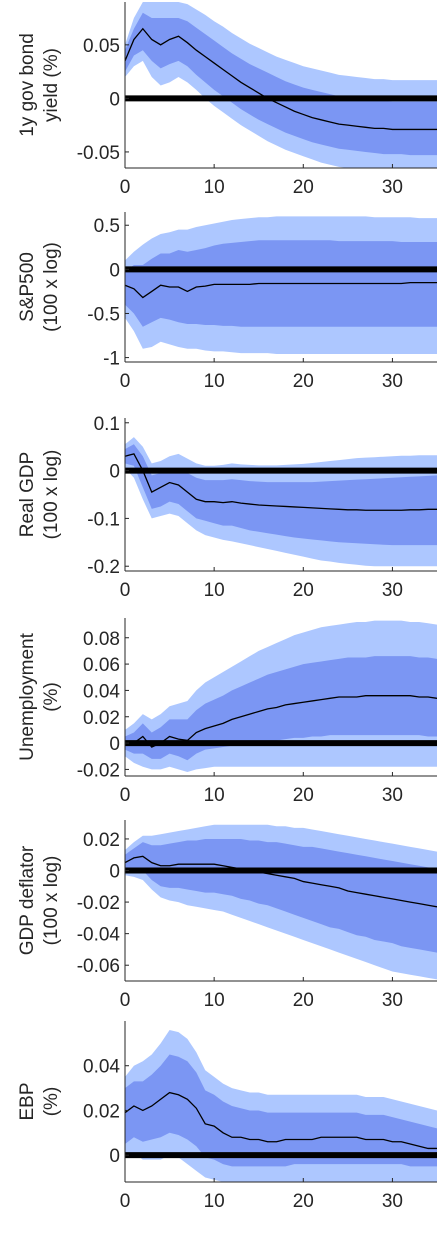 The height and width of the screenshot is (1236, 438). I want to click on y-axis-label-line: Unemployment, so click(27, 696).